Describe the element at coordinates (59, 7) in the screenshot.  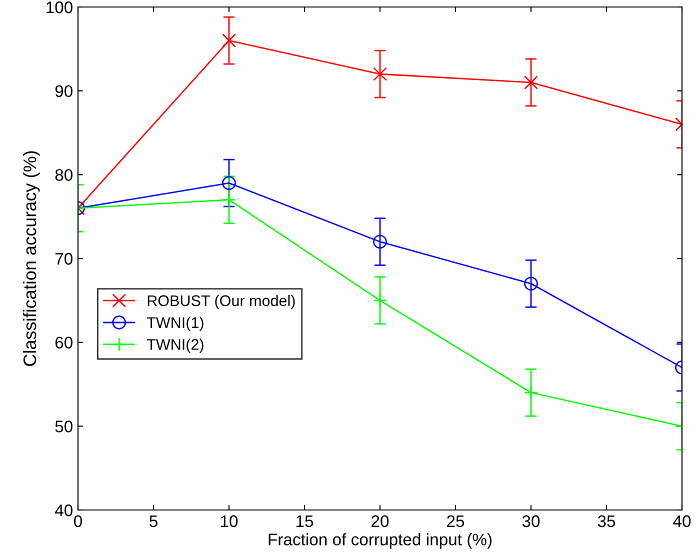
I see `y-tick-label: 100` at that location.